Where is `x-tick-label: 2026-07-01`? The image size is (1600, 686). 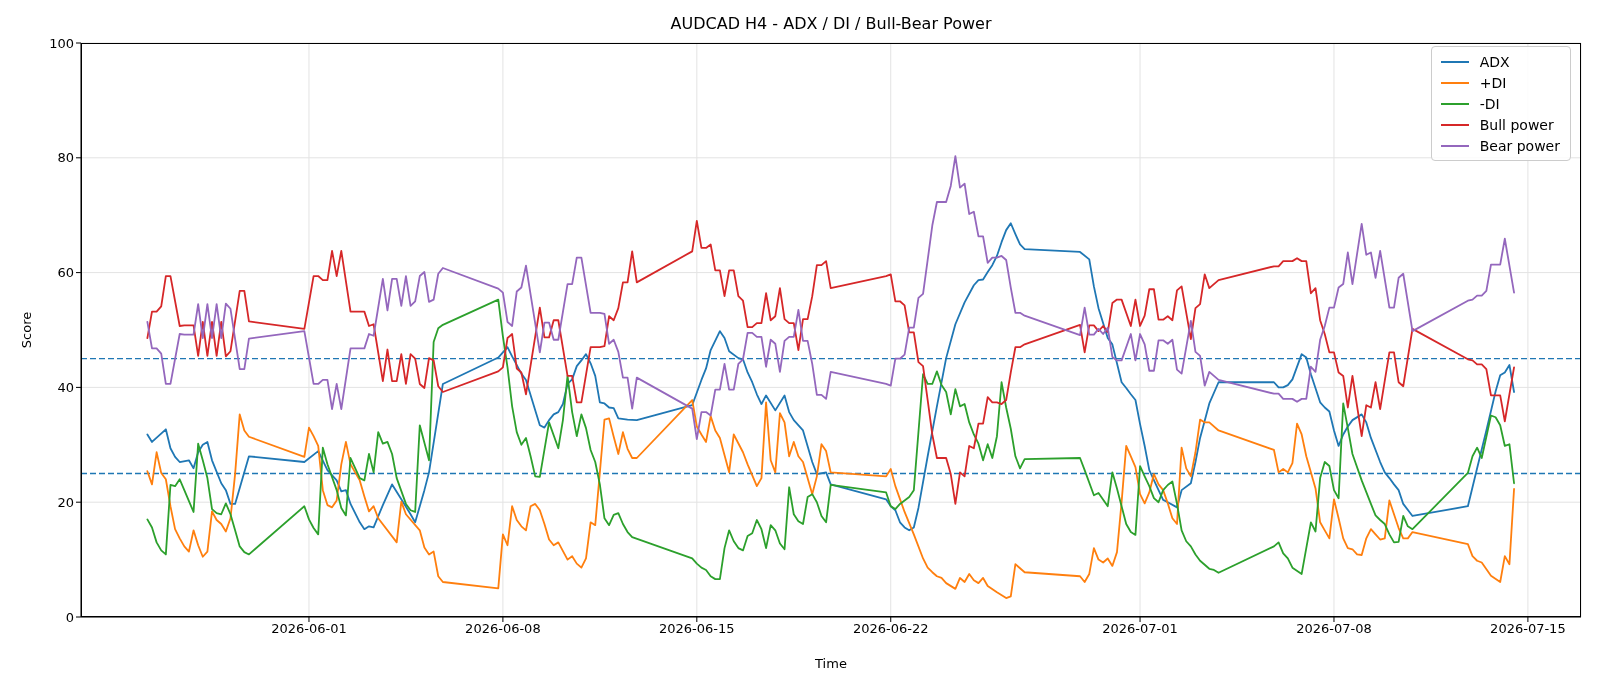 x-tick-label: 2026-07-01 is located at coordinates (1140, 629).